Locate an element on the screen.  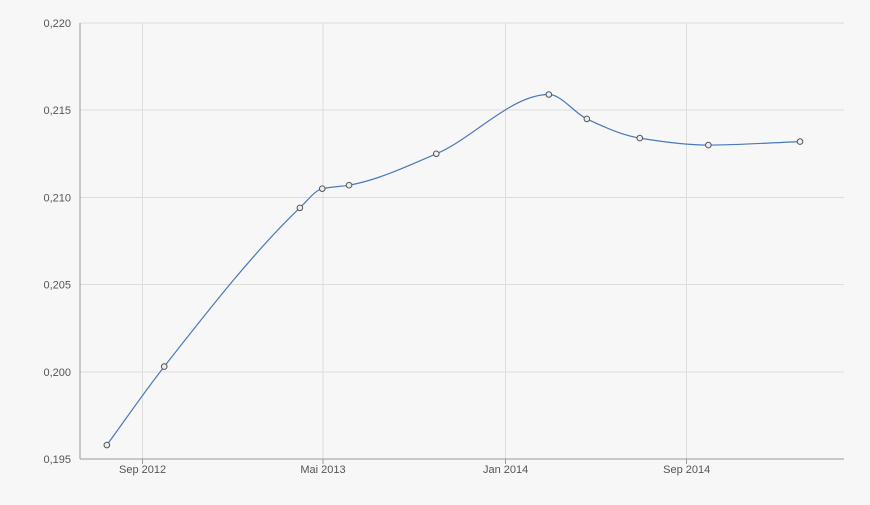
x-tick-label: Sep 2014 is located at coordinates (686, 470).